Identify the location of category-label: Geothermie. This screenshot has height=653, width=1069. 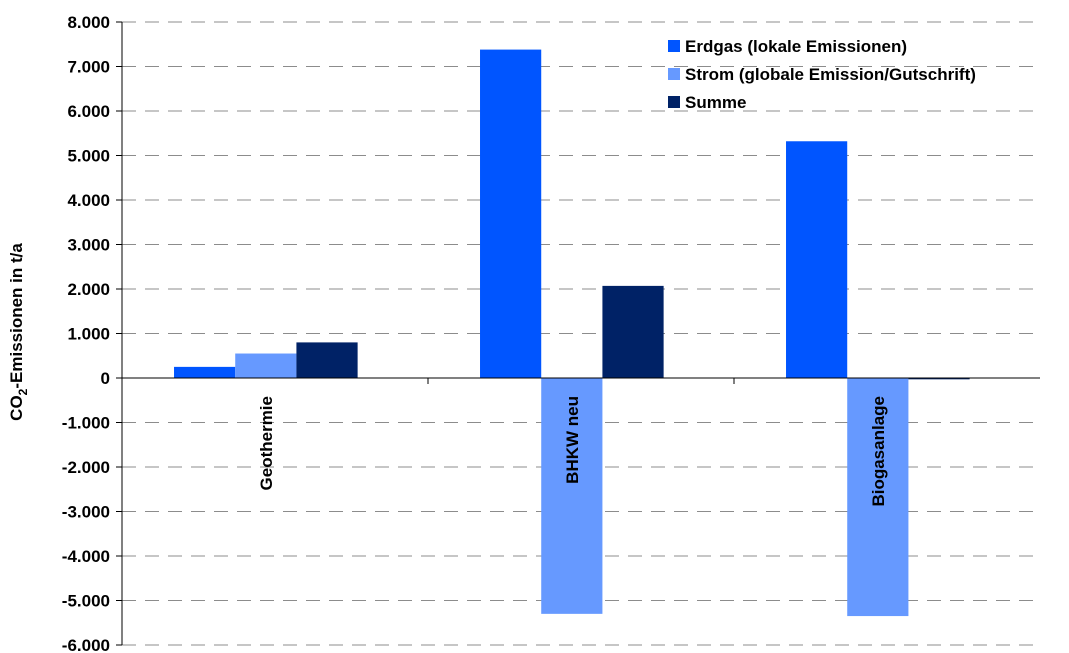
(266, 443).